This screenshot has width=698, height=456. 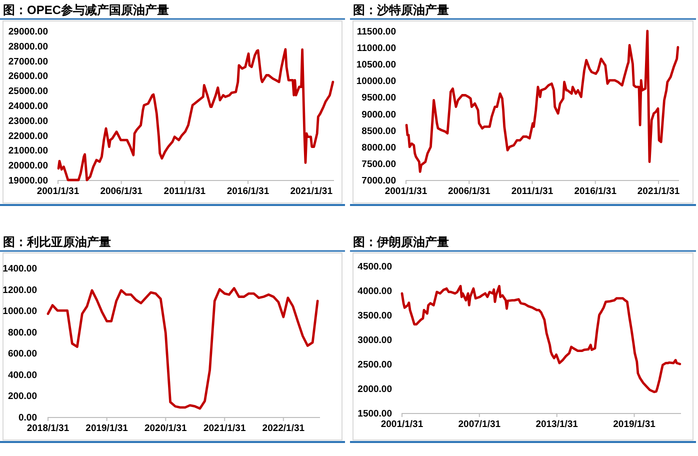 I want to click on y-tick-label: 4000.00, so click(x=375, y=291).